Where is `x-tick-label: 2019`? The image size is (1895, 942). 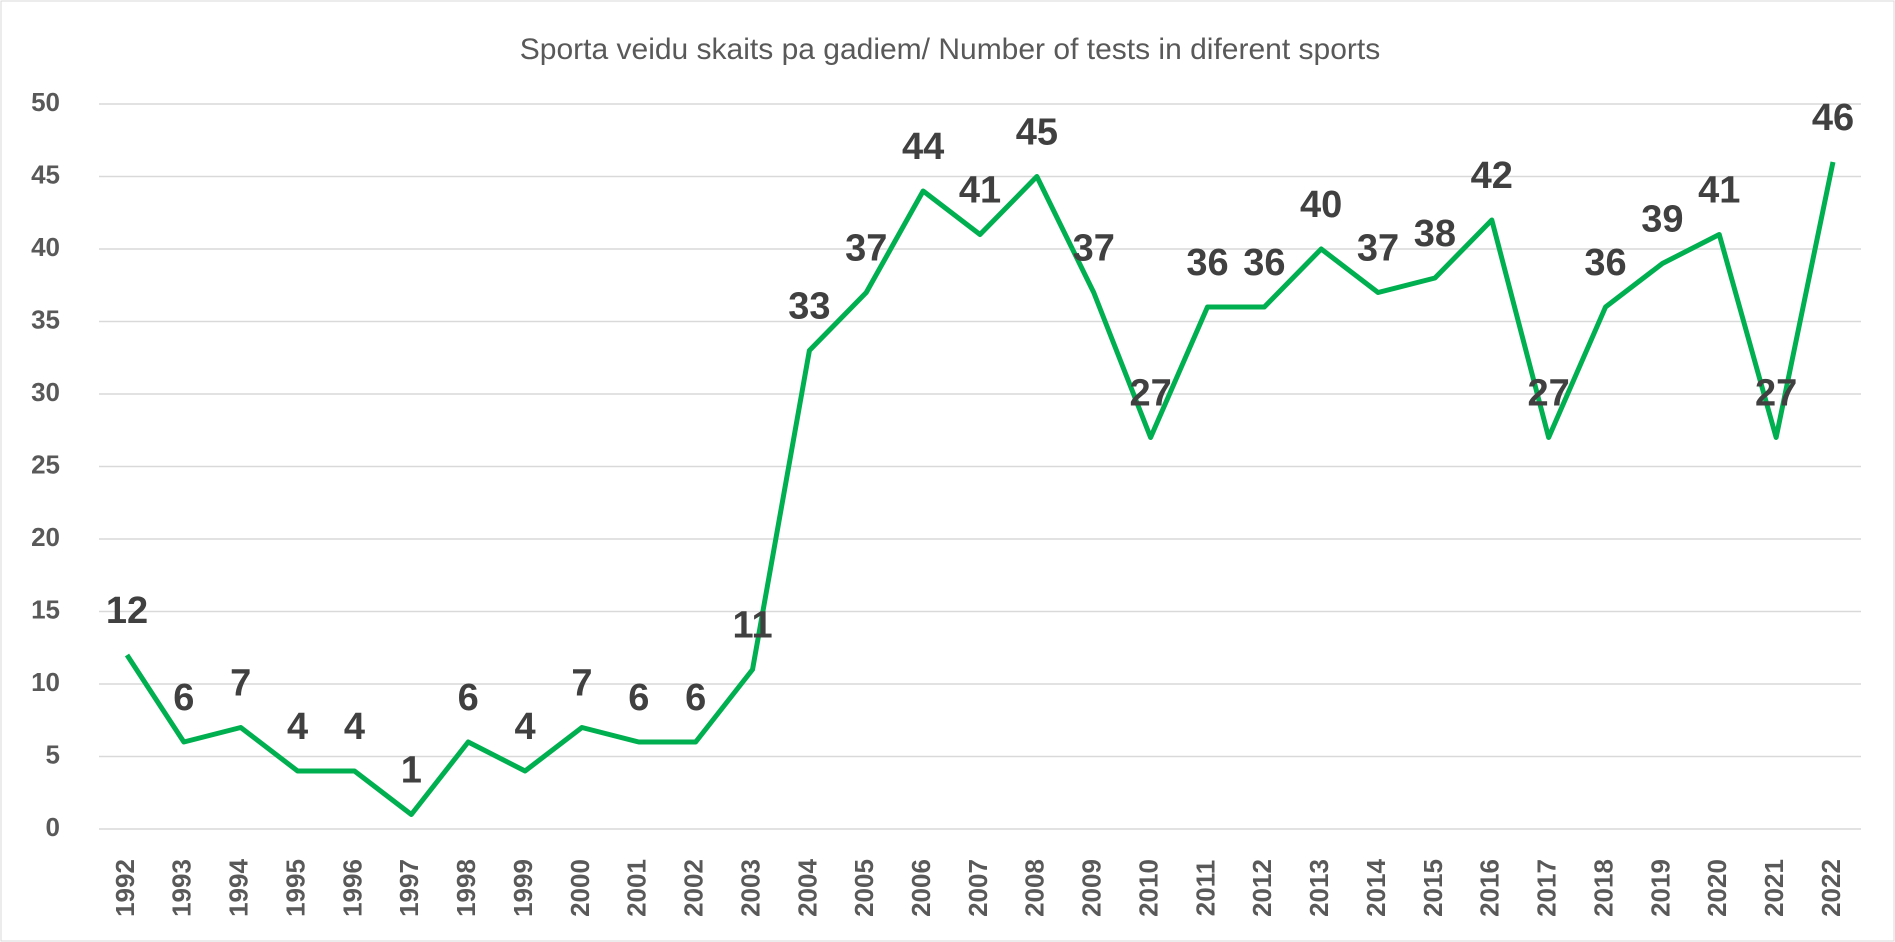 x-tick-label: 2019 is located at coordinates (1660, 888).